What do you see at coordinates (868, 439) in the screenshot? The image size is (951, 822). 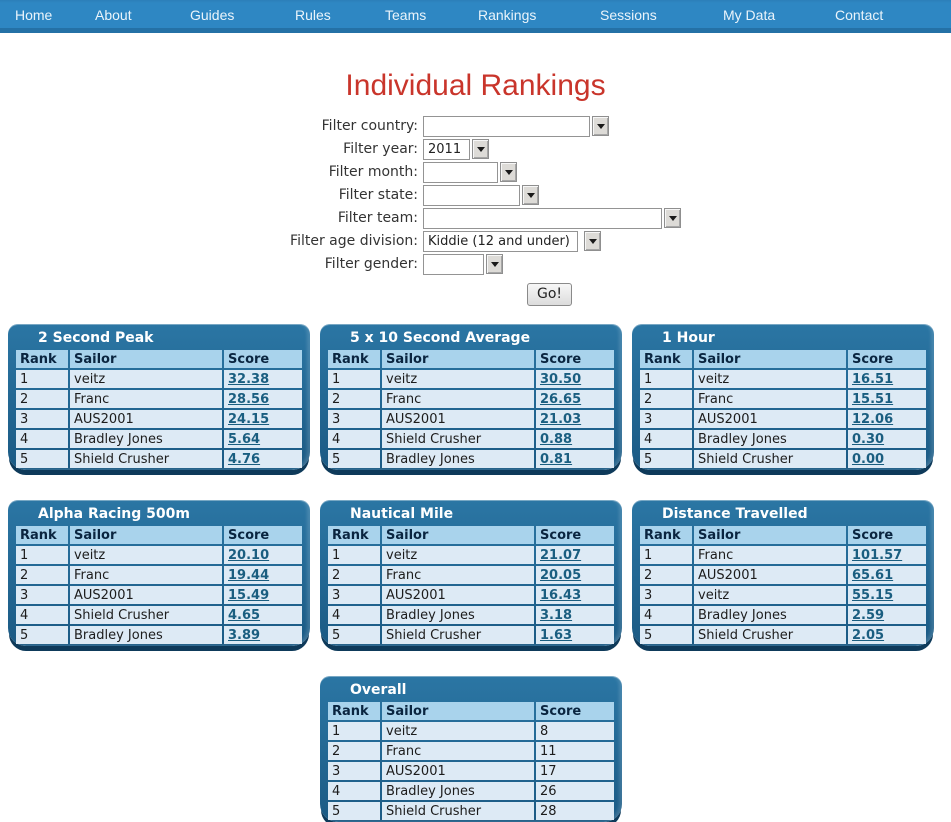 I see `score-link: 0.30` at bounding box center [868, 439].